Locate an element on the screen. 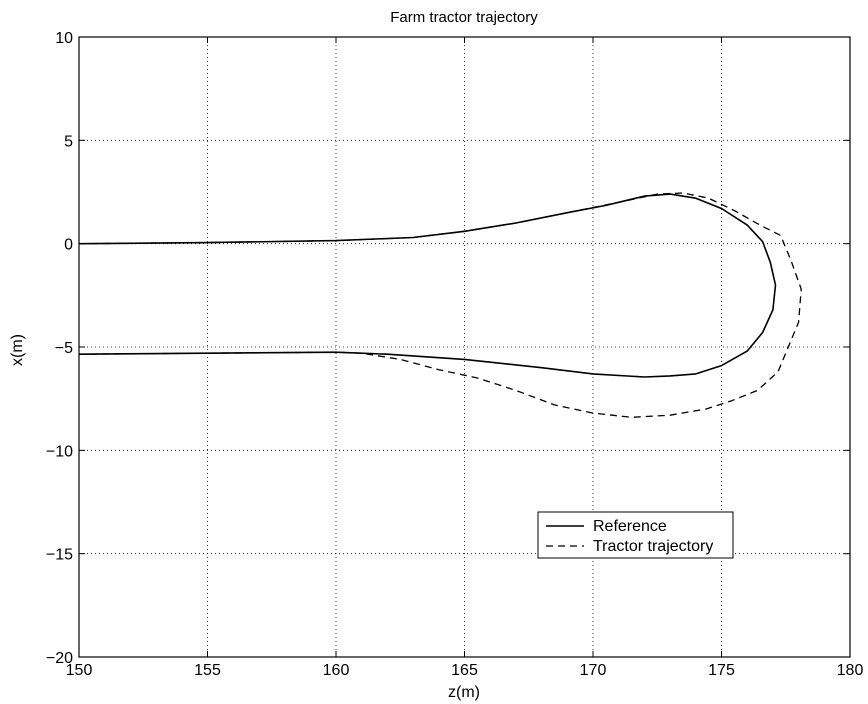  x-tick-label: 155 is located at coordinates (207, 670).